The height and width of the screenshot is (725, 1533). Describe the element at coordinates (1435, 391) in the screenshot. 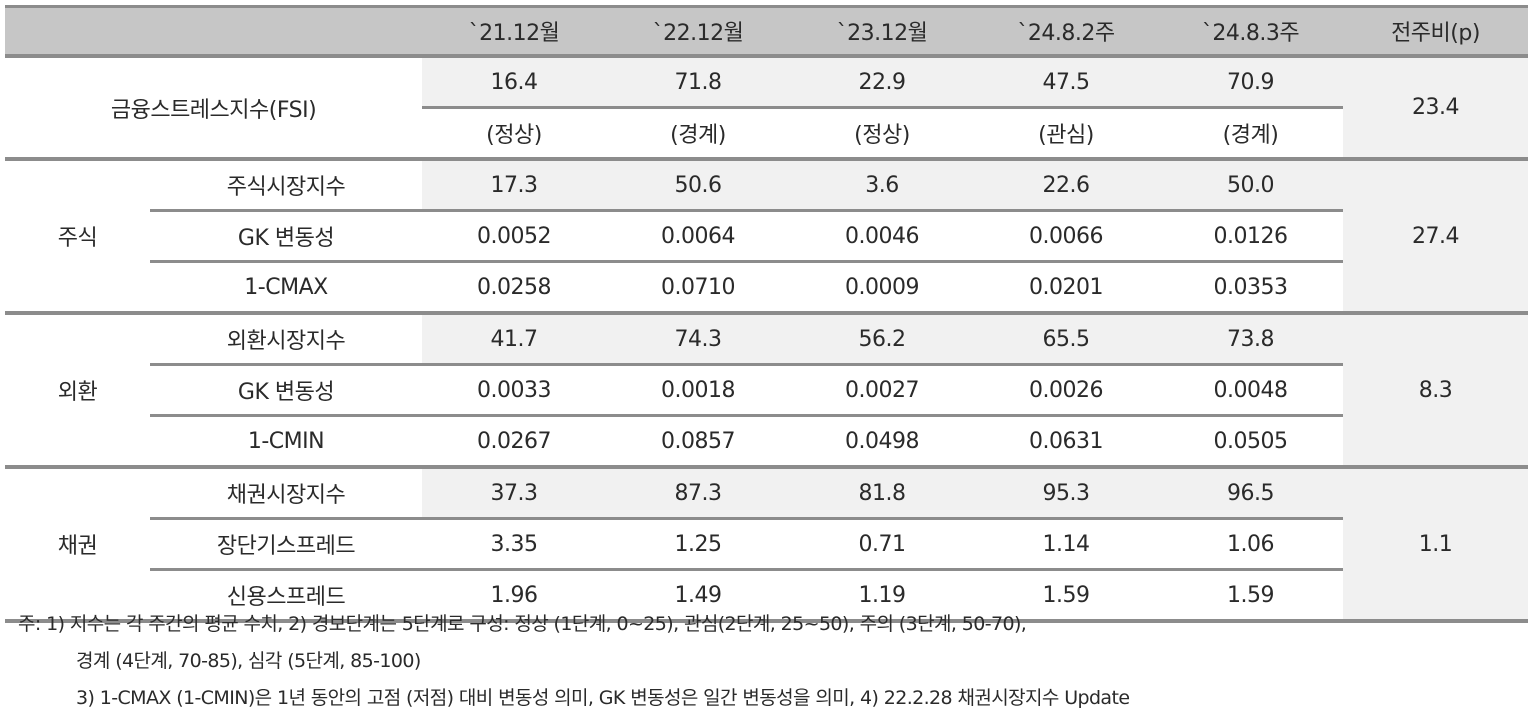

I see `change-cell: 8.3` at that location.